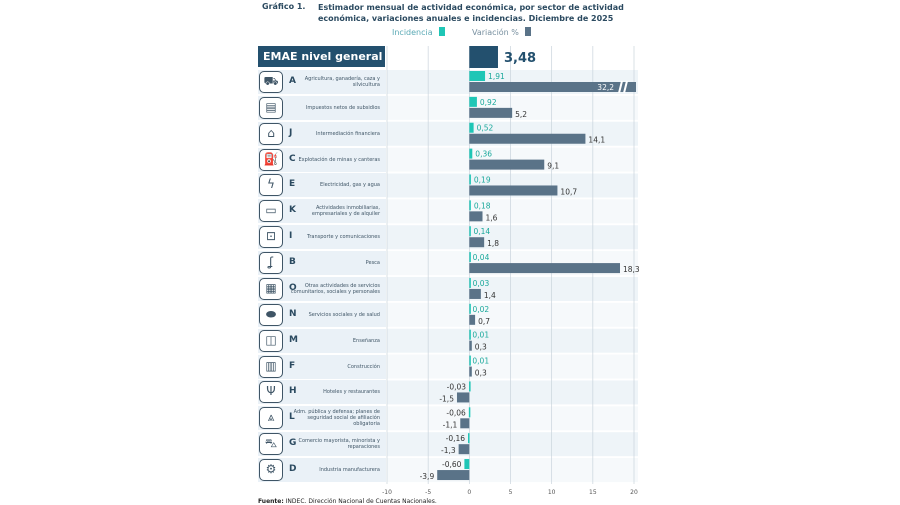  What do you see at coordinates (271, 159) in the screenshot?
I see `oil-pump-icon: ⛽` at bounding box center [271, 159].